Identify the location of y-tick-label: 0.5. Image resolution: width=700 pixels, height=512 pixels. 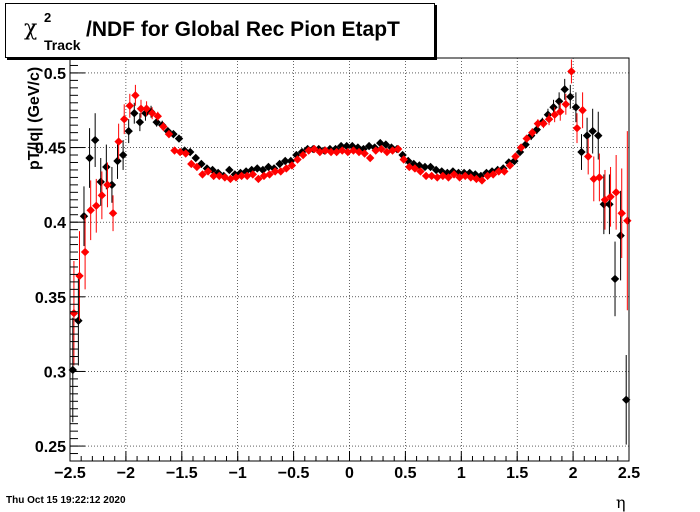
(55, 74).